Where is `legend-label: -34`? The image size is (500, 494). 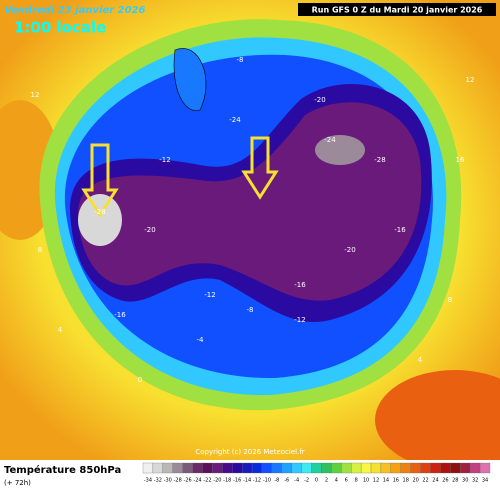 legend-label: -34 is located at coordinates (148, 481).